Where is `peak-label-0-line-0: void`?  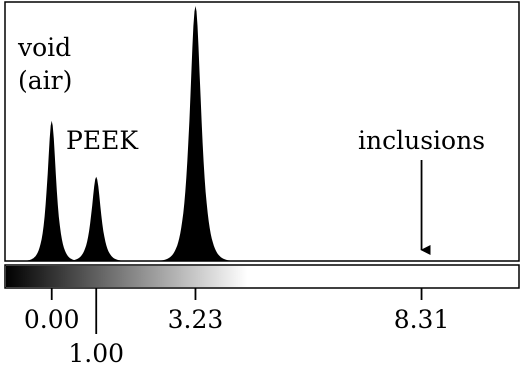 peak-label-0-line-0: void is located at coordinates (44, 47).